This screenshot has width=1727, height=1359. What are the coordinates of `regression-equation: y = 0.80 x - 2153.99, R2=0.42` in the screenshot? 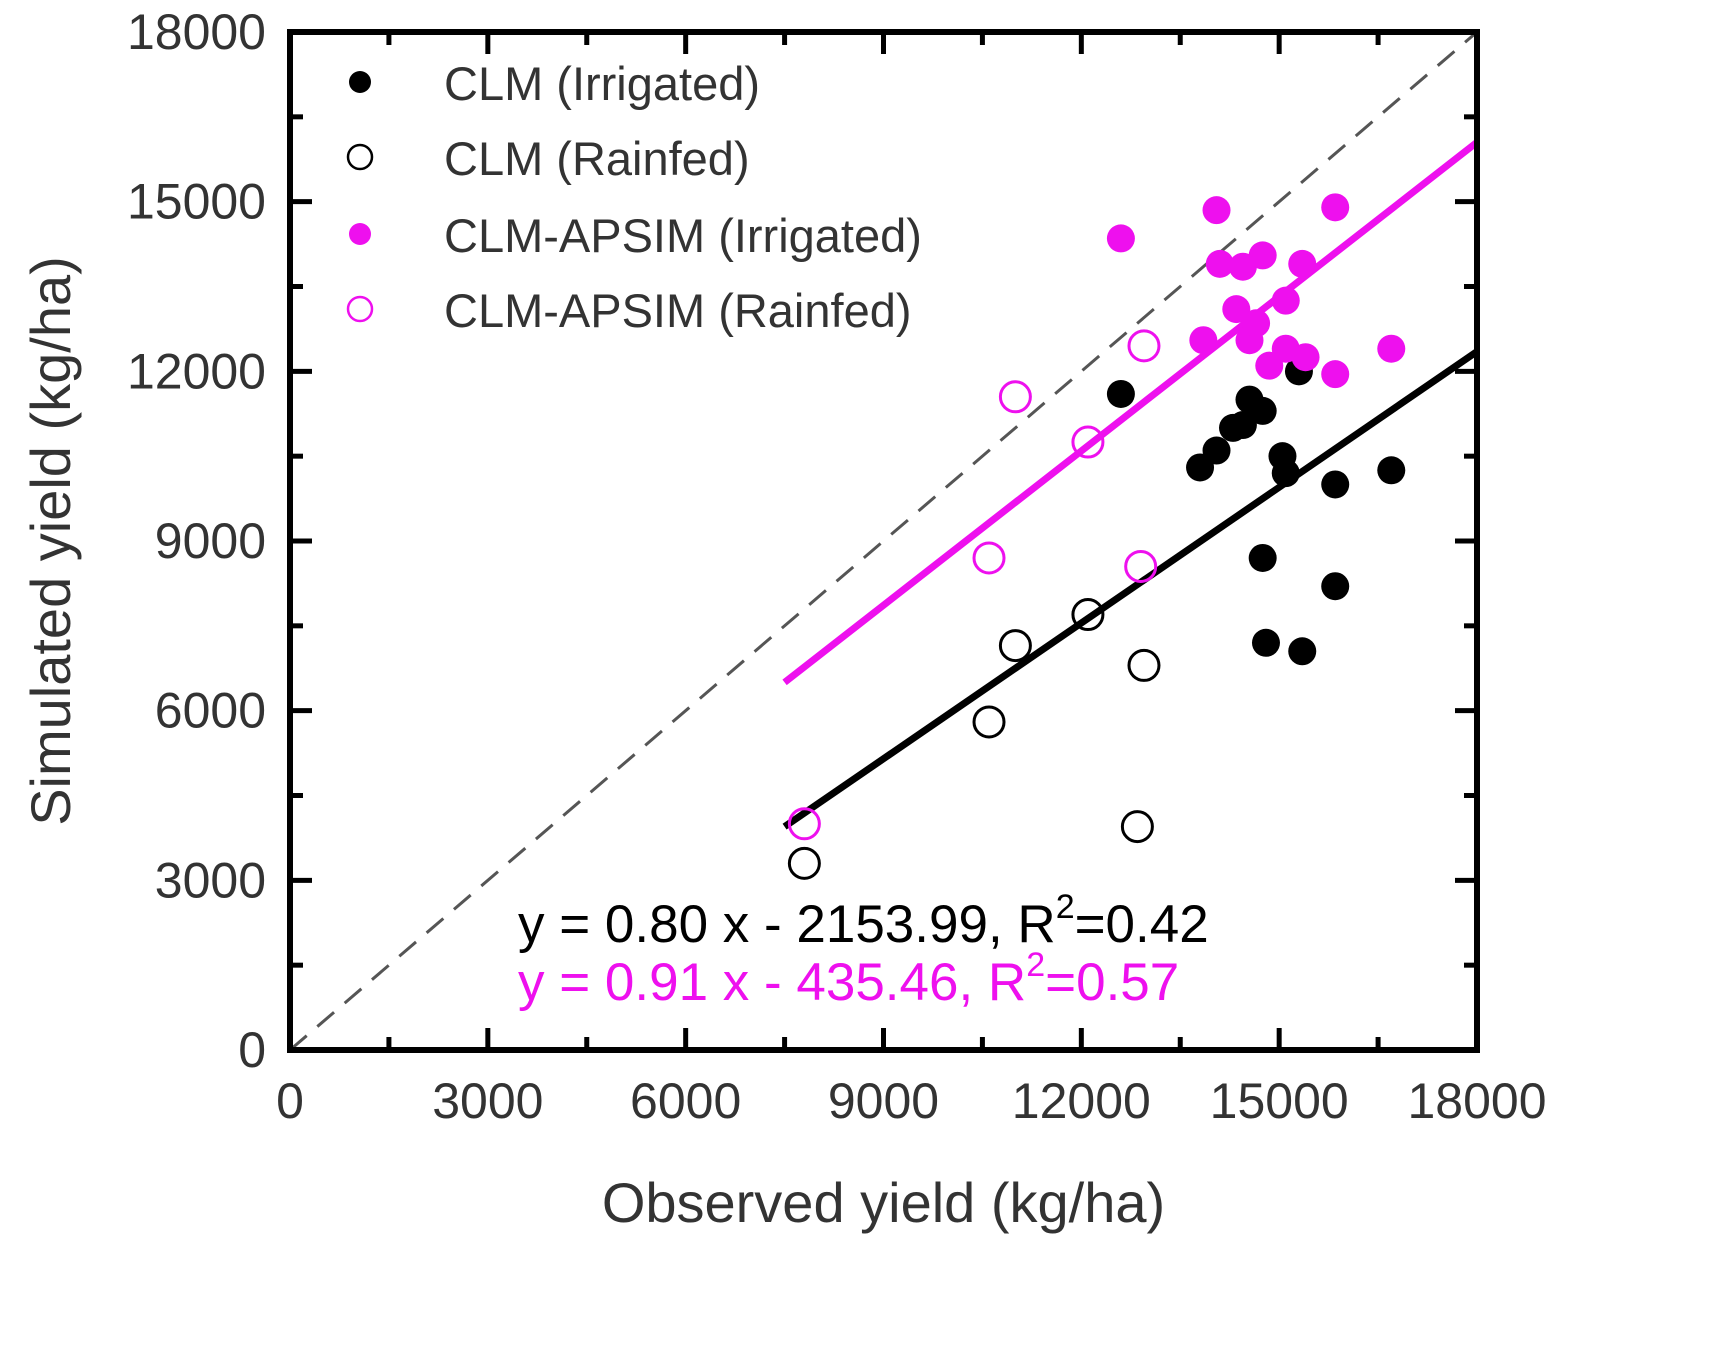 It's located at (863, 921).